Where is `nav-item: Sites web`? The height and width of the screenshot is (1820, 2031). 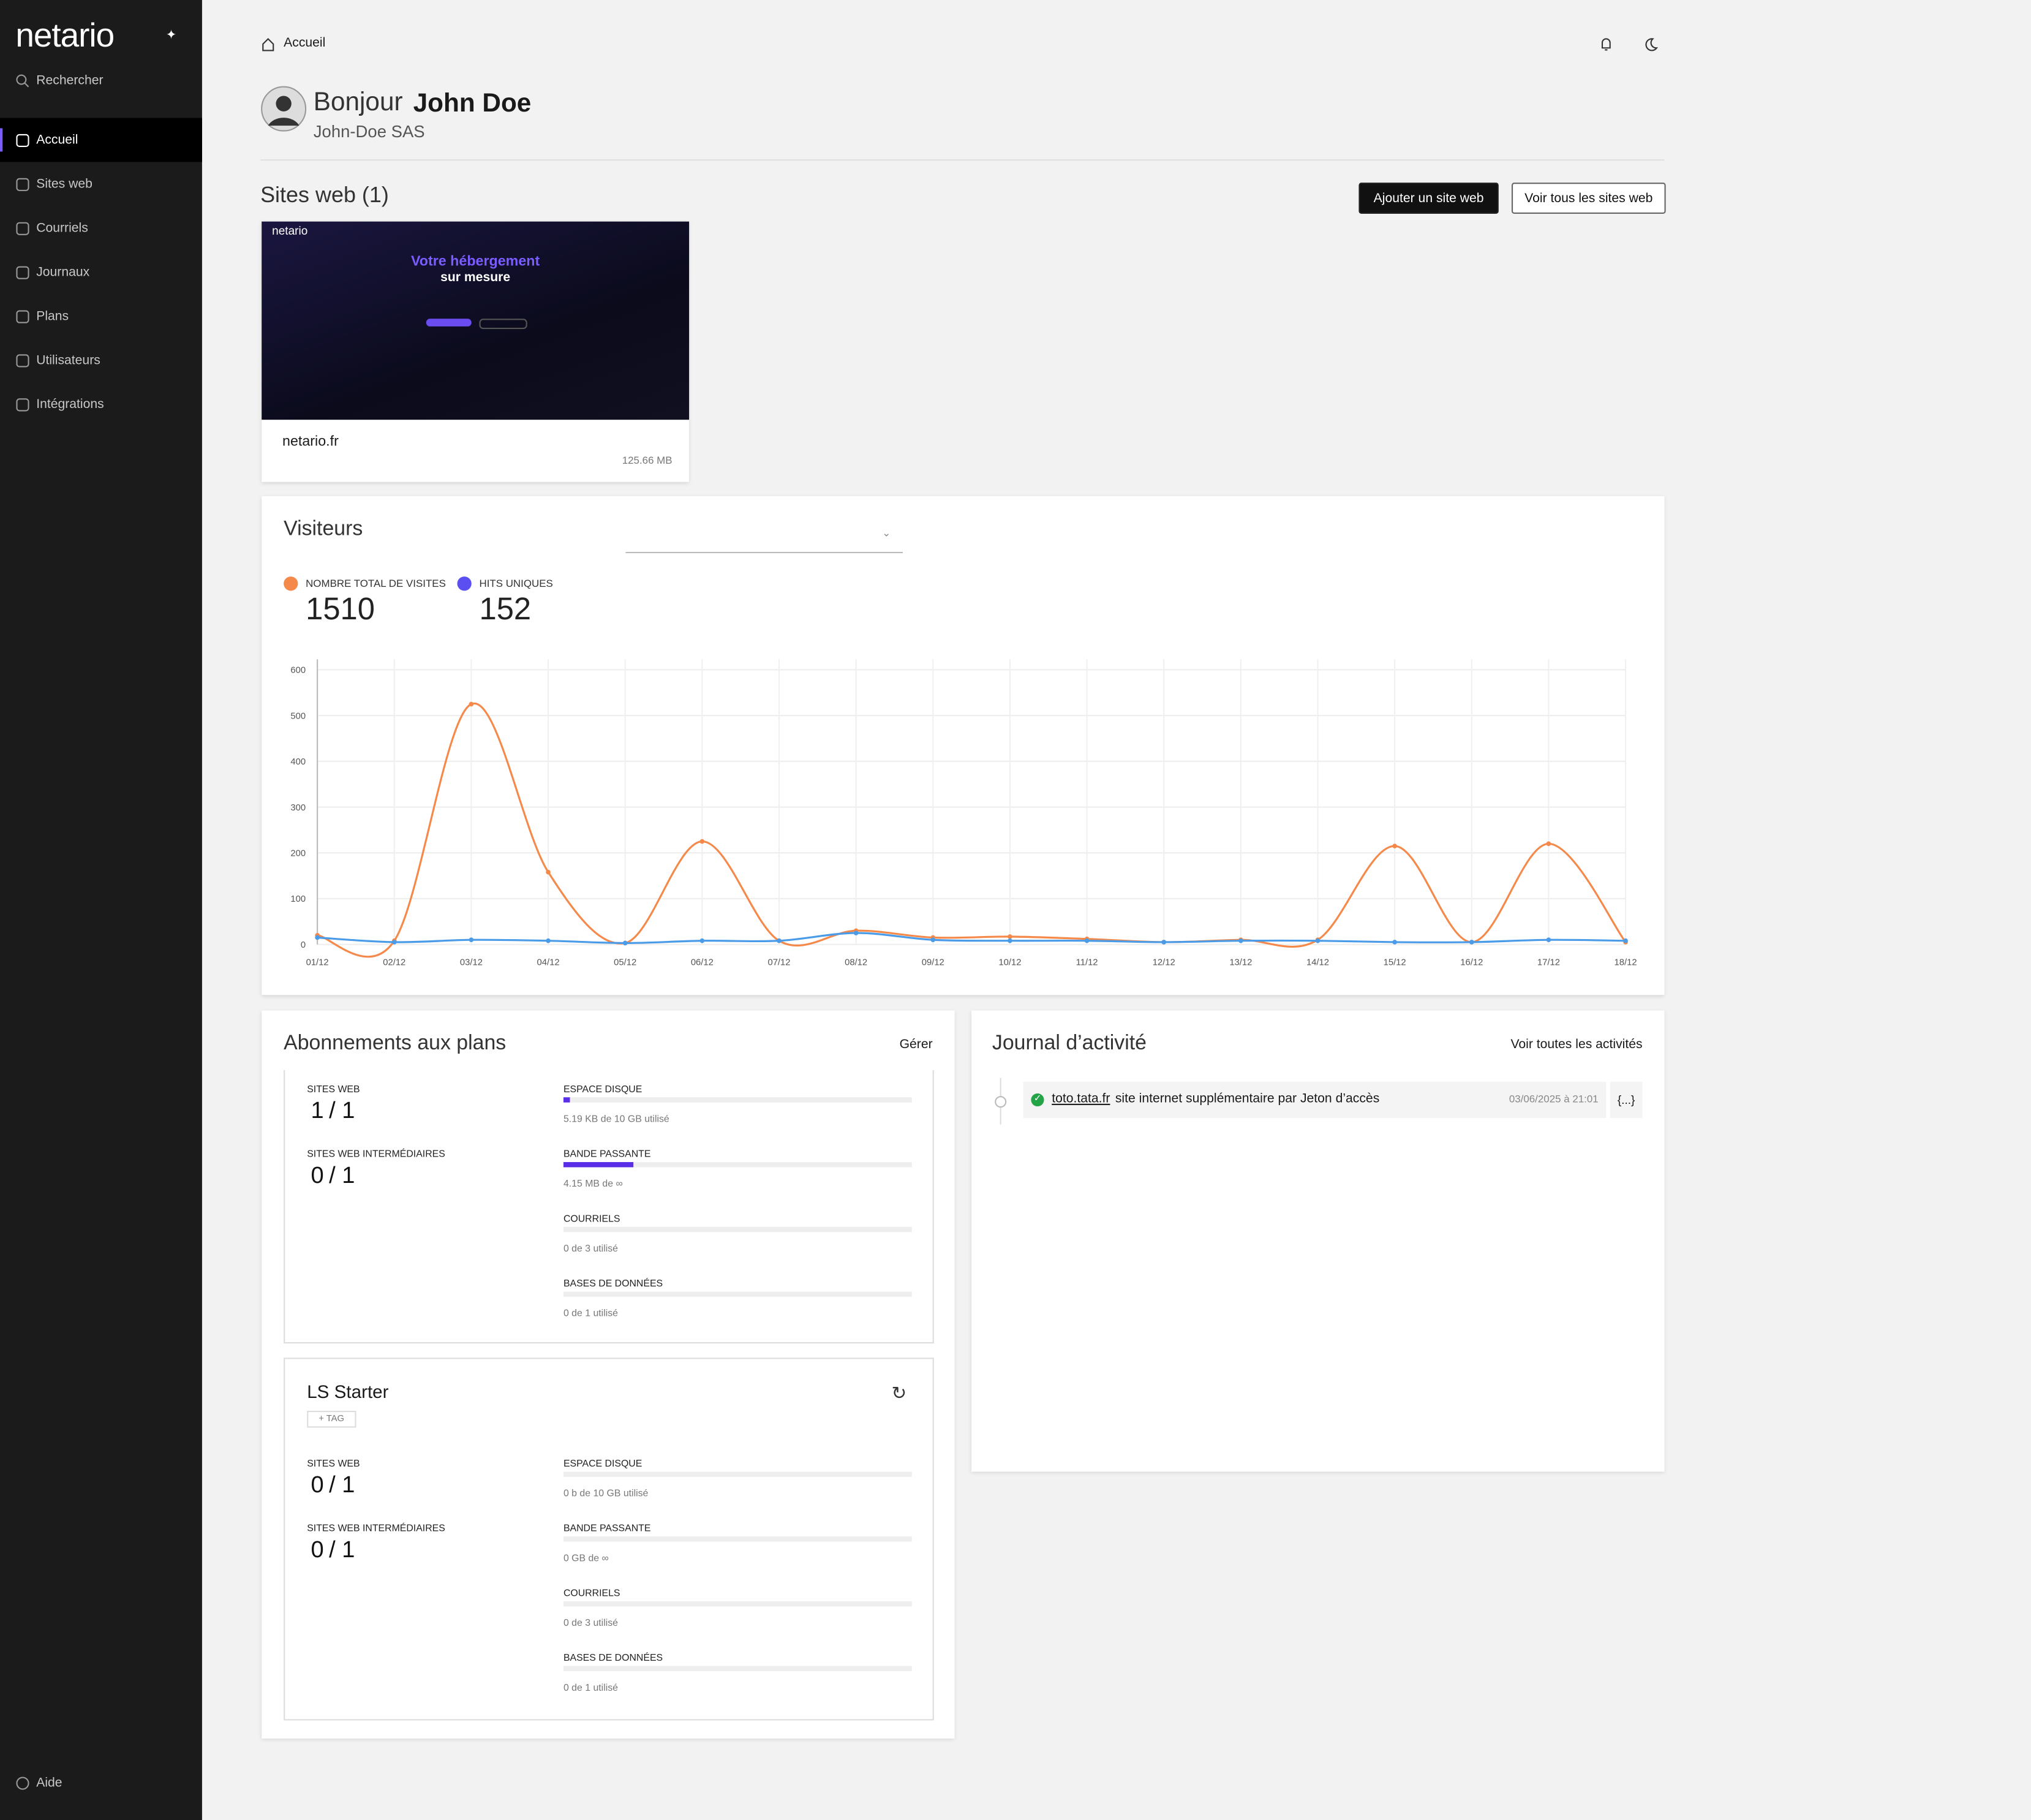
nav-item: Sites web is located at coordinates (101, 184).